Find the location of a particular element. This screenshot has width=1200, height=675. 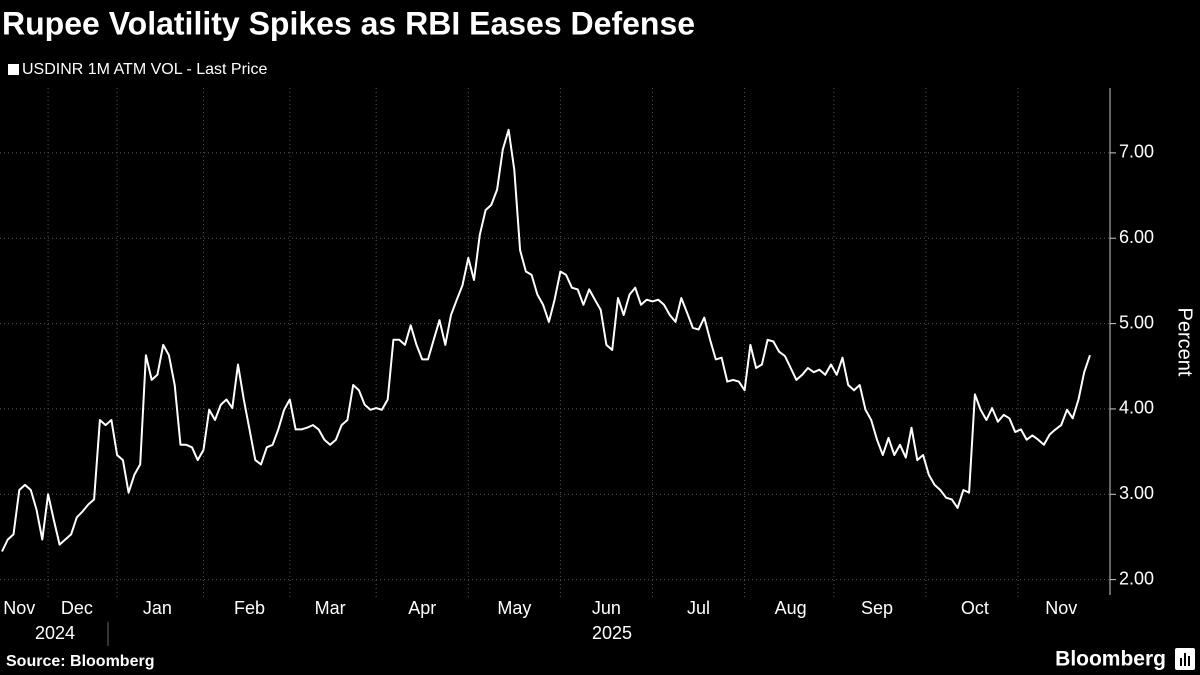

brand: Bloomberg is located at coordinates (1110, 659).